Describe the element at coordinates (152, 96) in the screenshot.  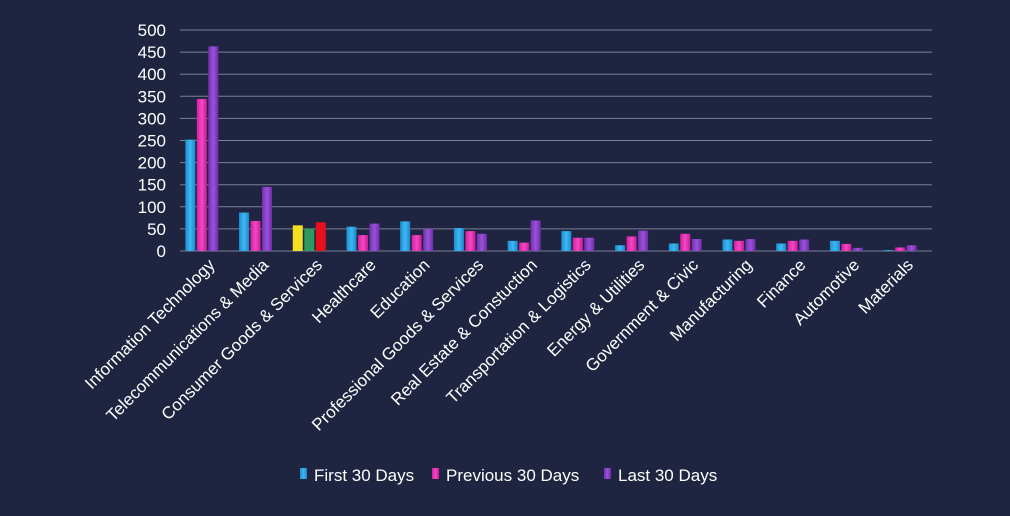
I see `y-tick-label: 350` at that location.